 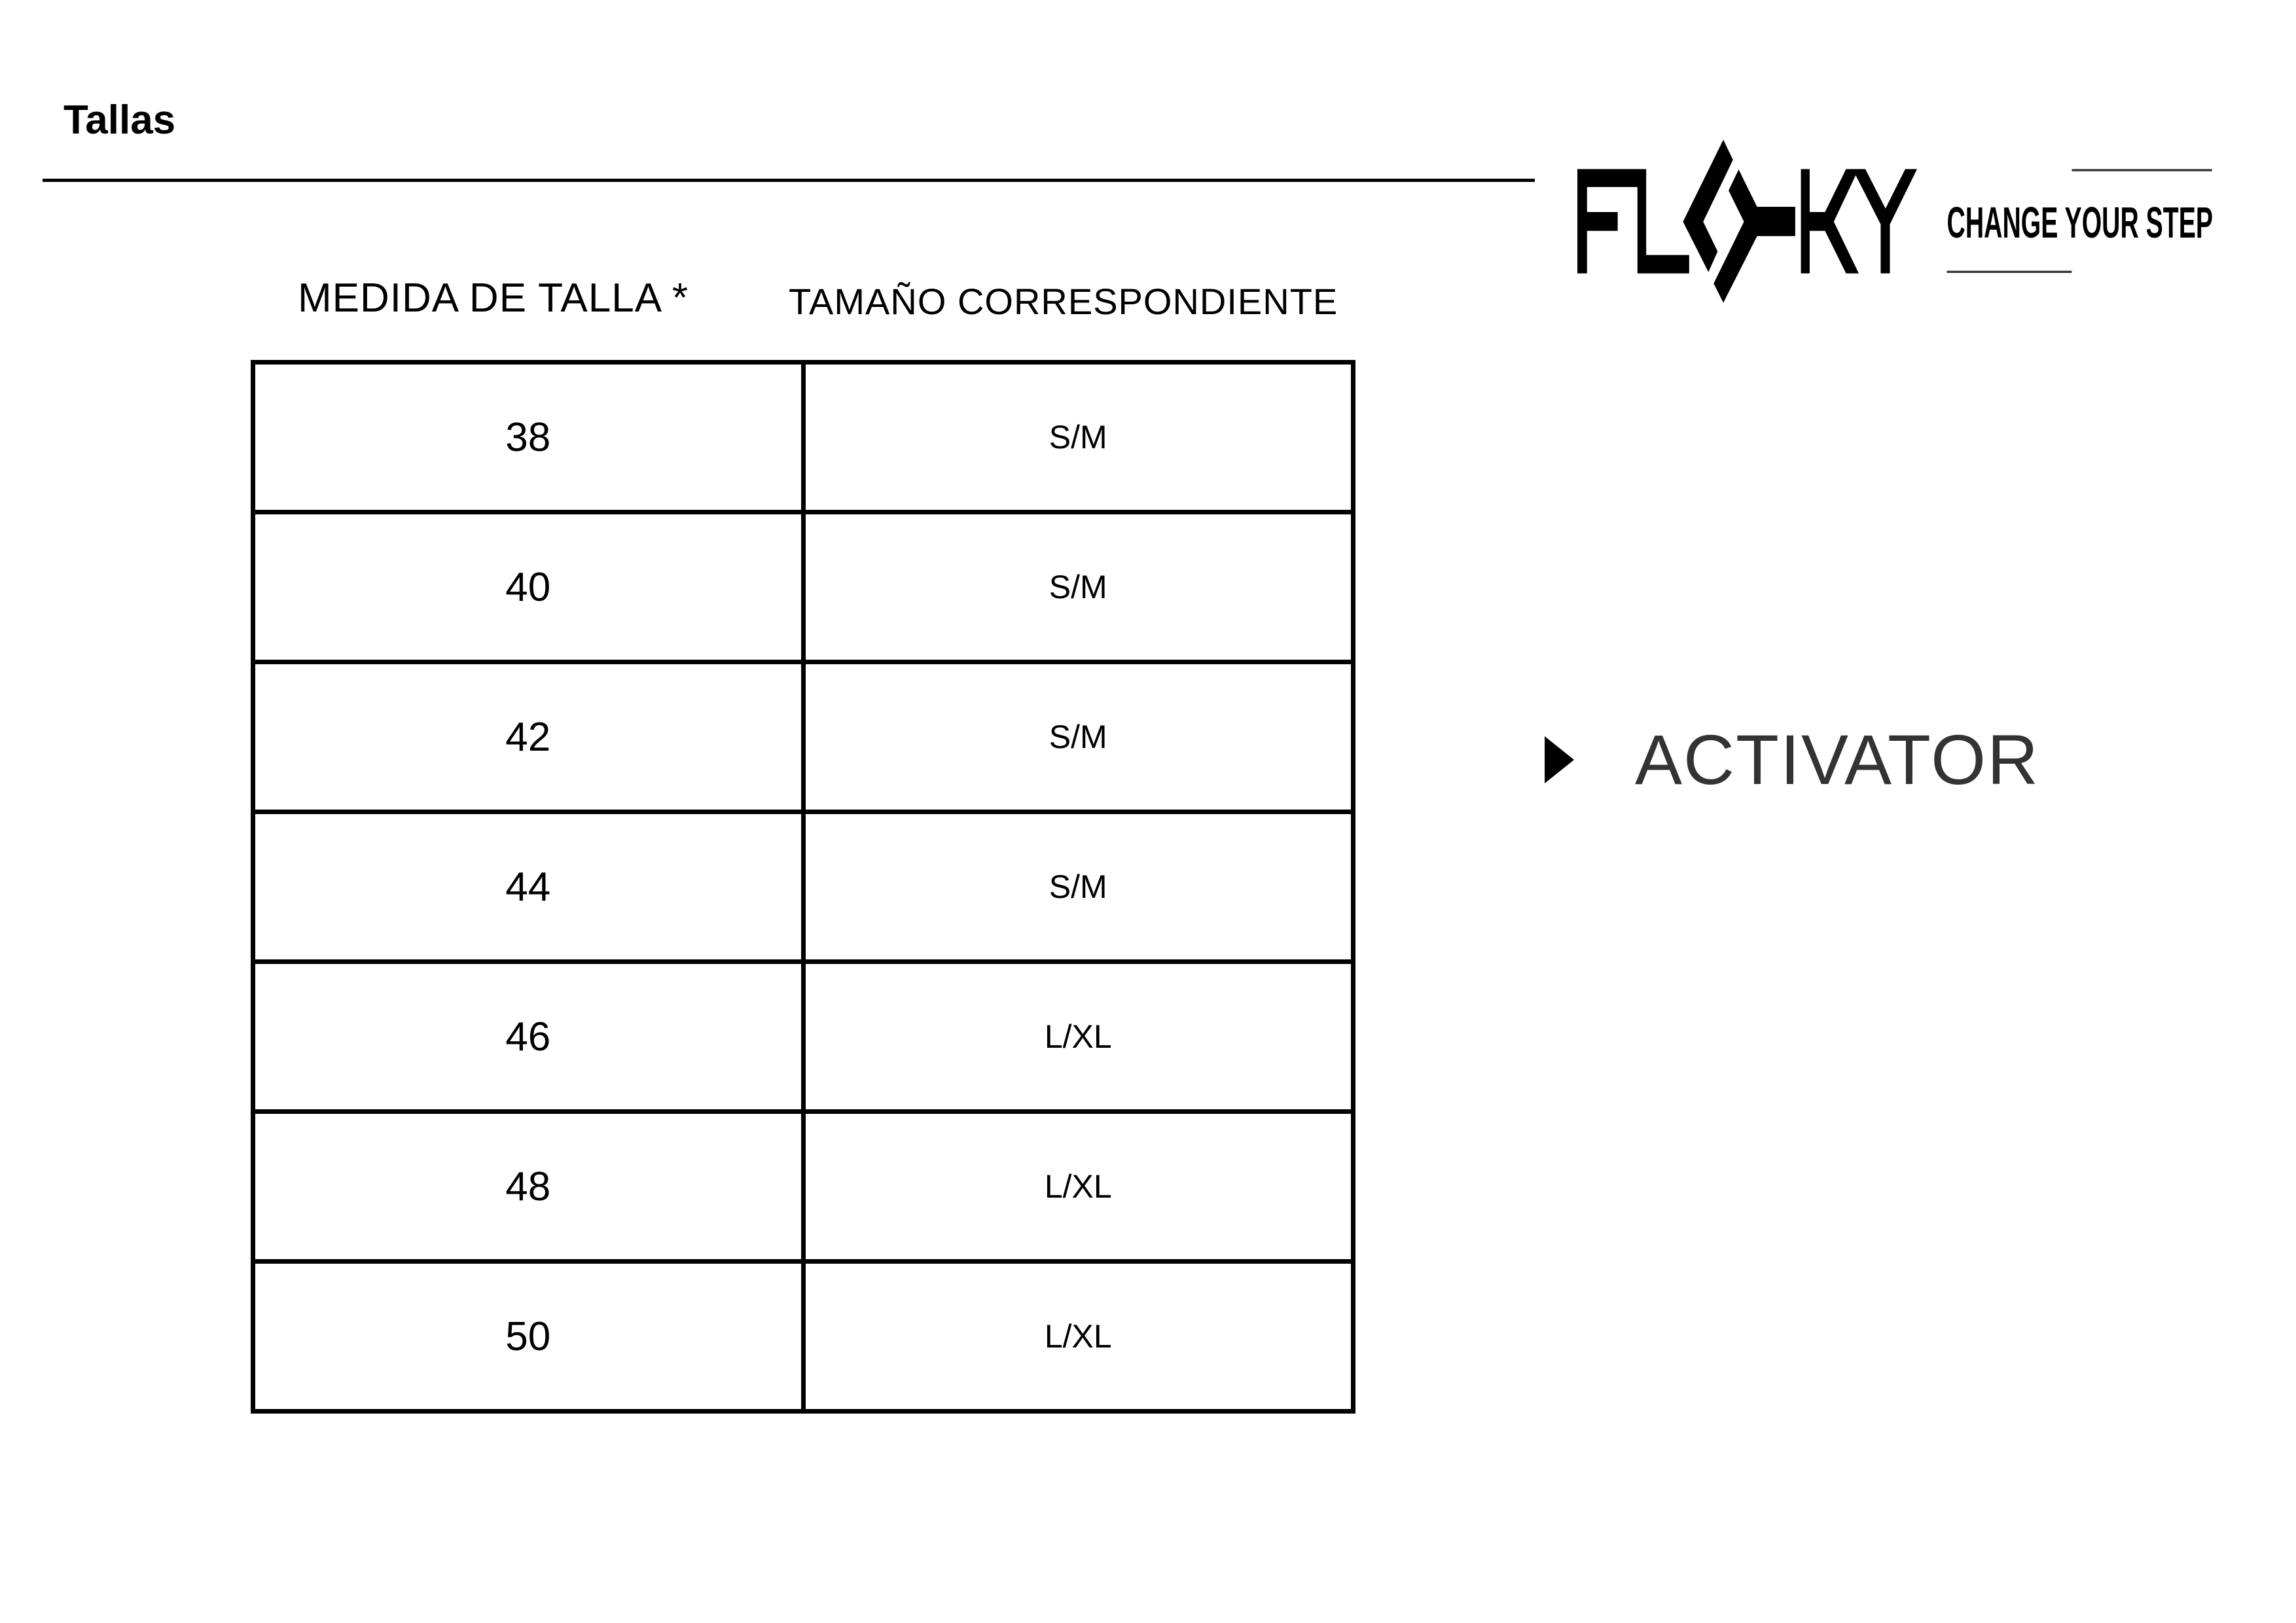 I want to click on table-row: 46 L/XL, so click(x=803, y=1036).